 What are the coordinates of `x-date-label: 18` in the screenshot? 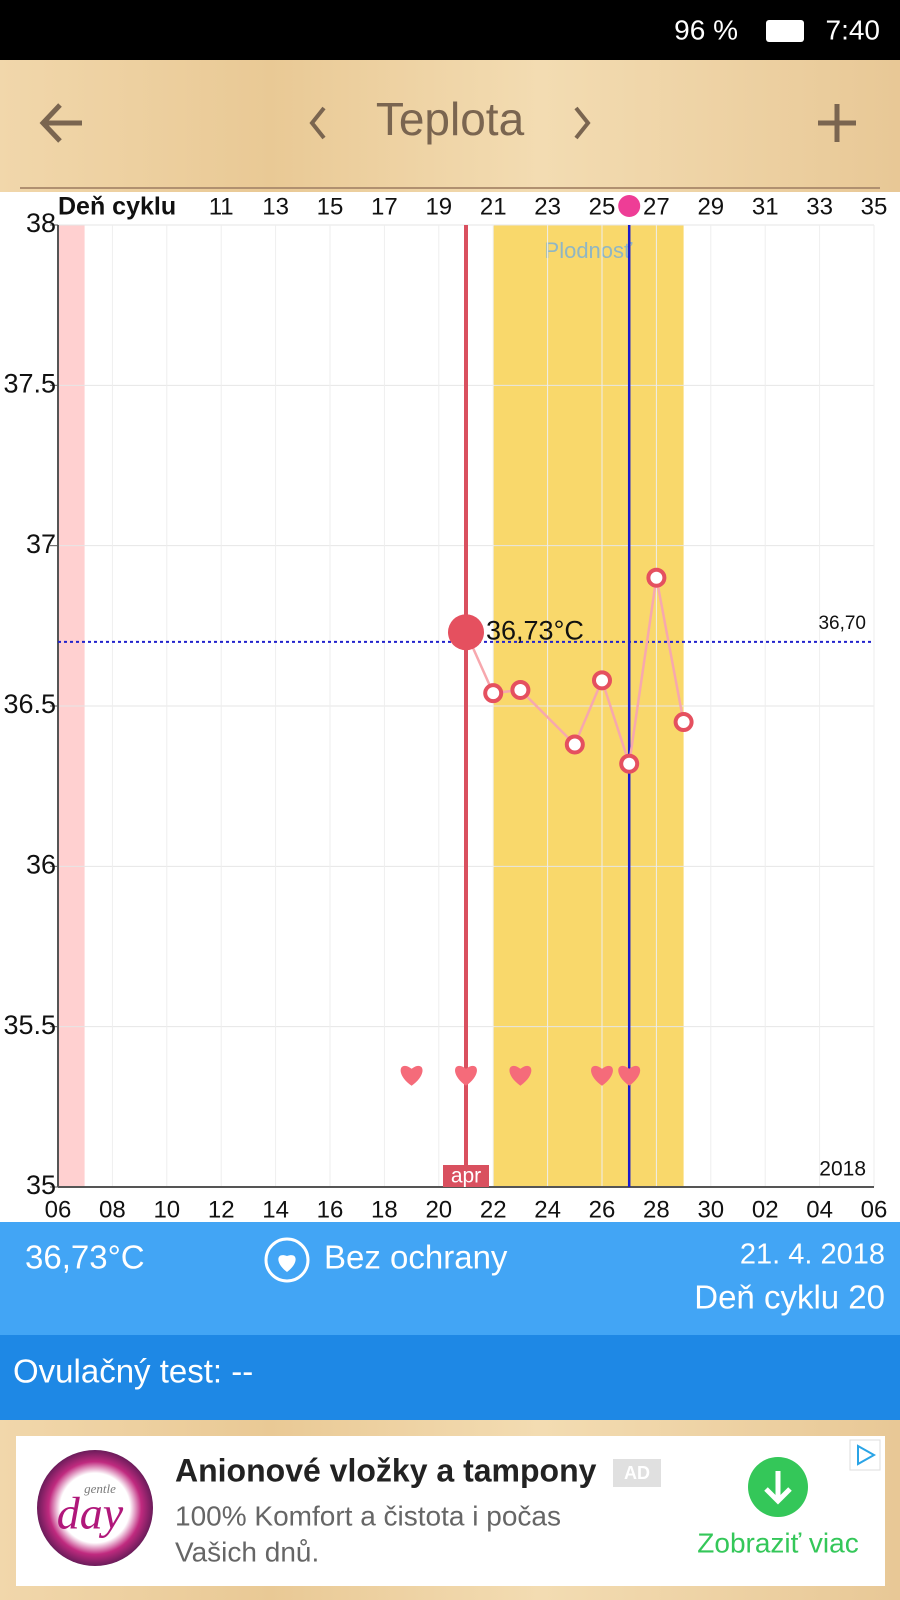 It's located at (384, 1209).